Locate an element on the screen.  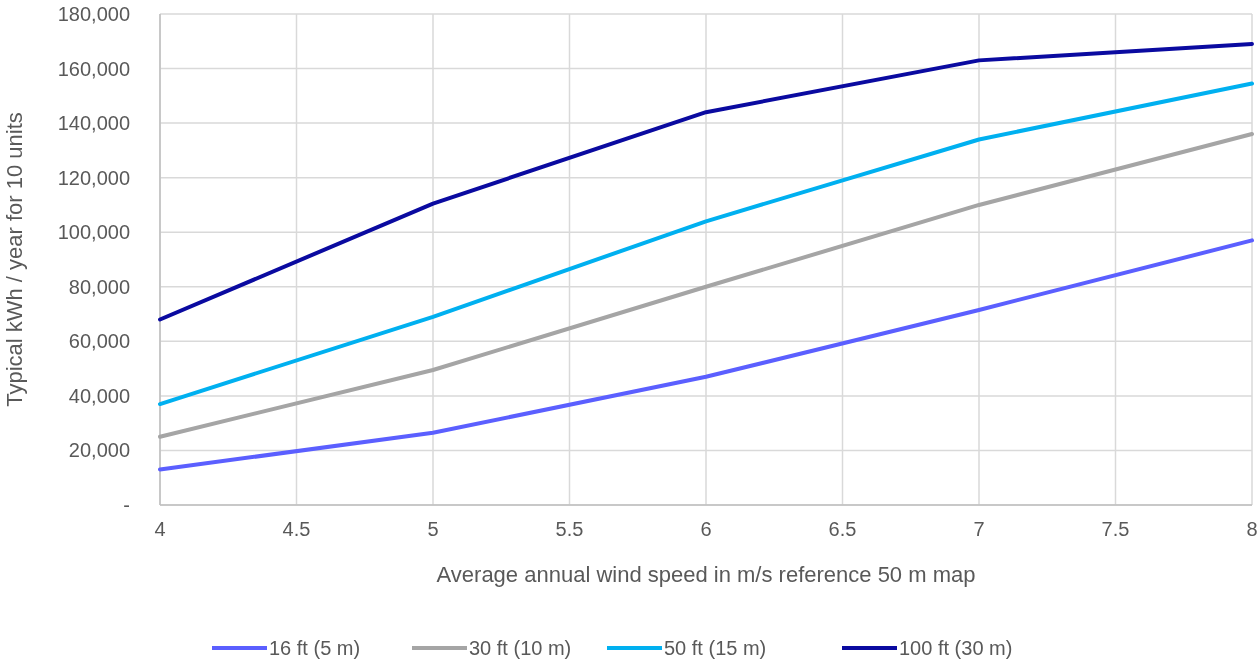
x-tick-label: 4 is located at coordinates (160, 529).